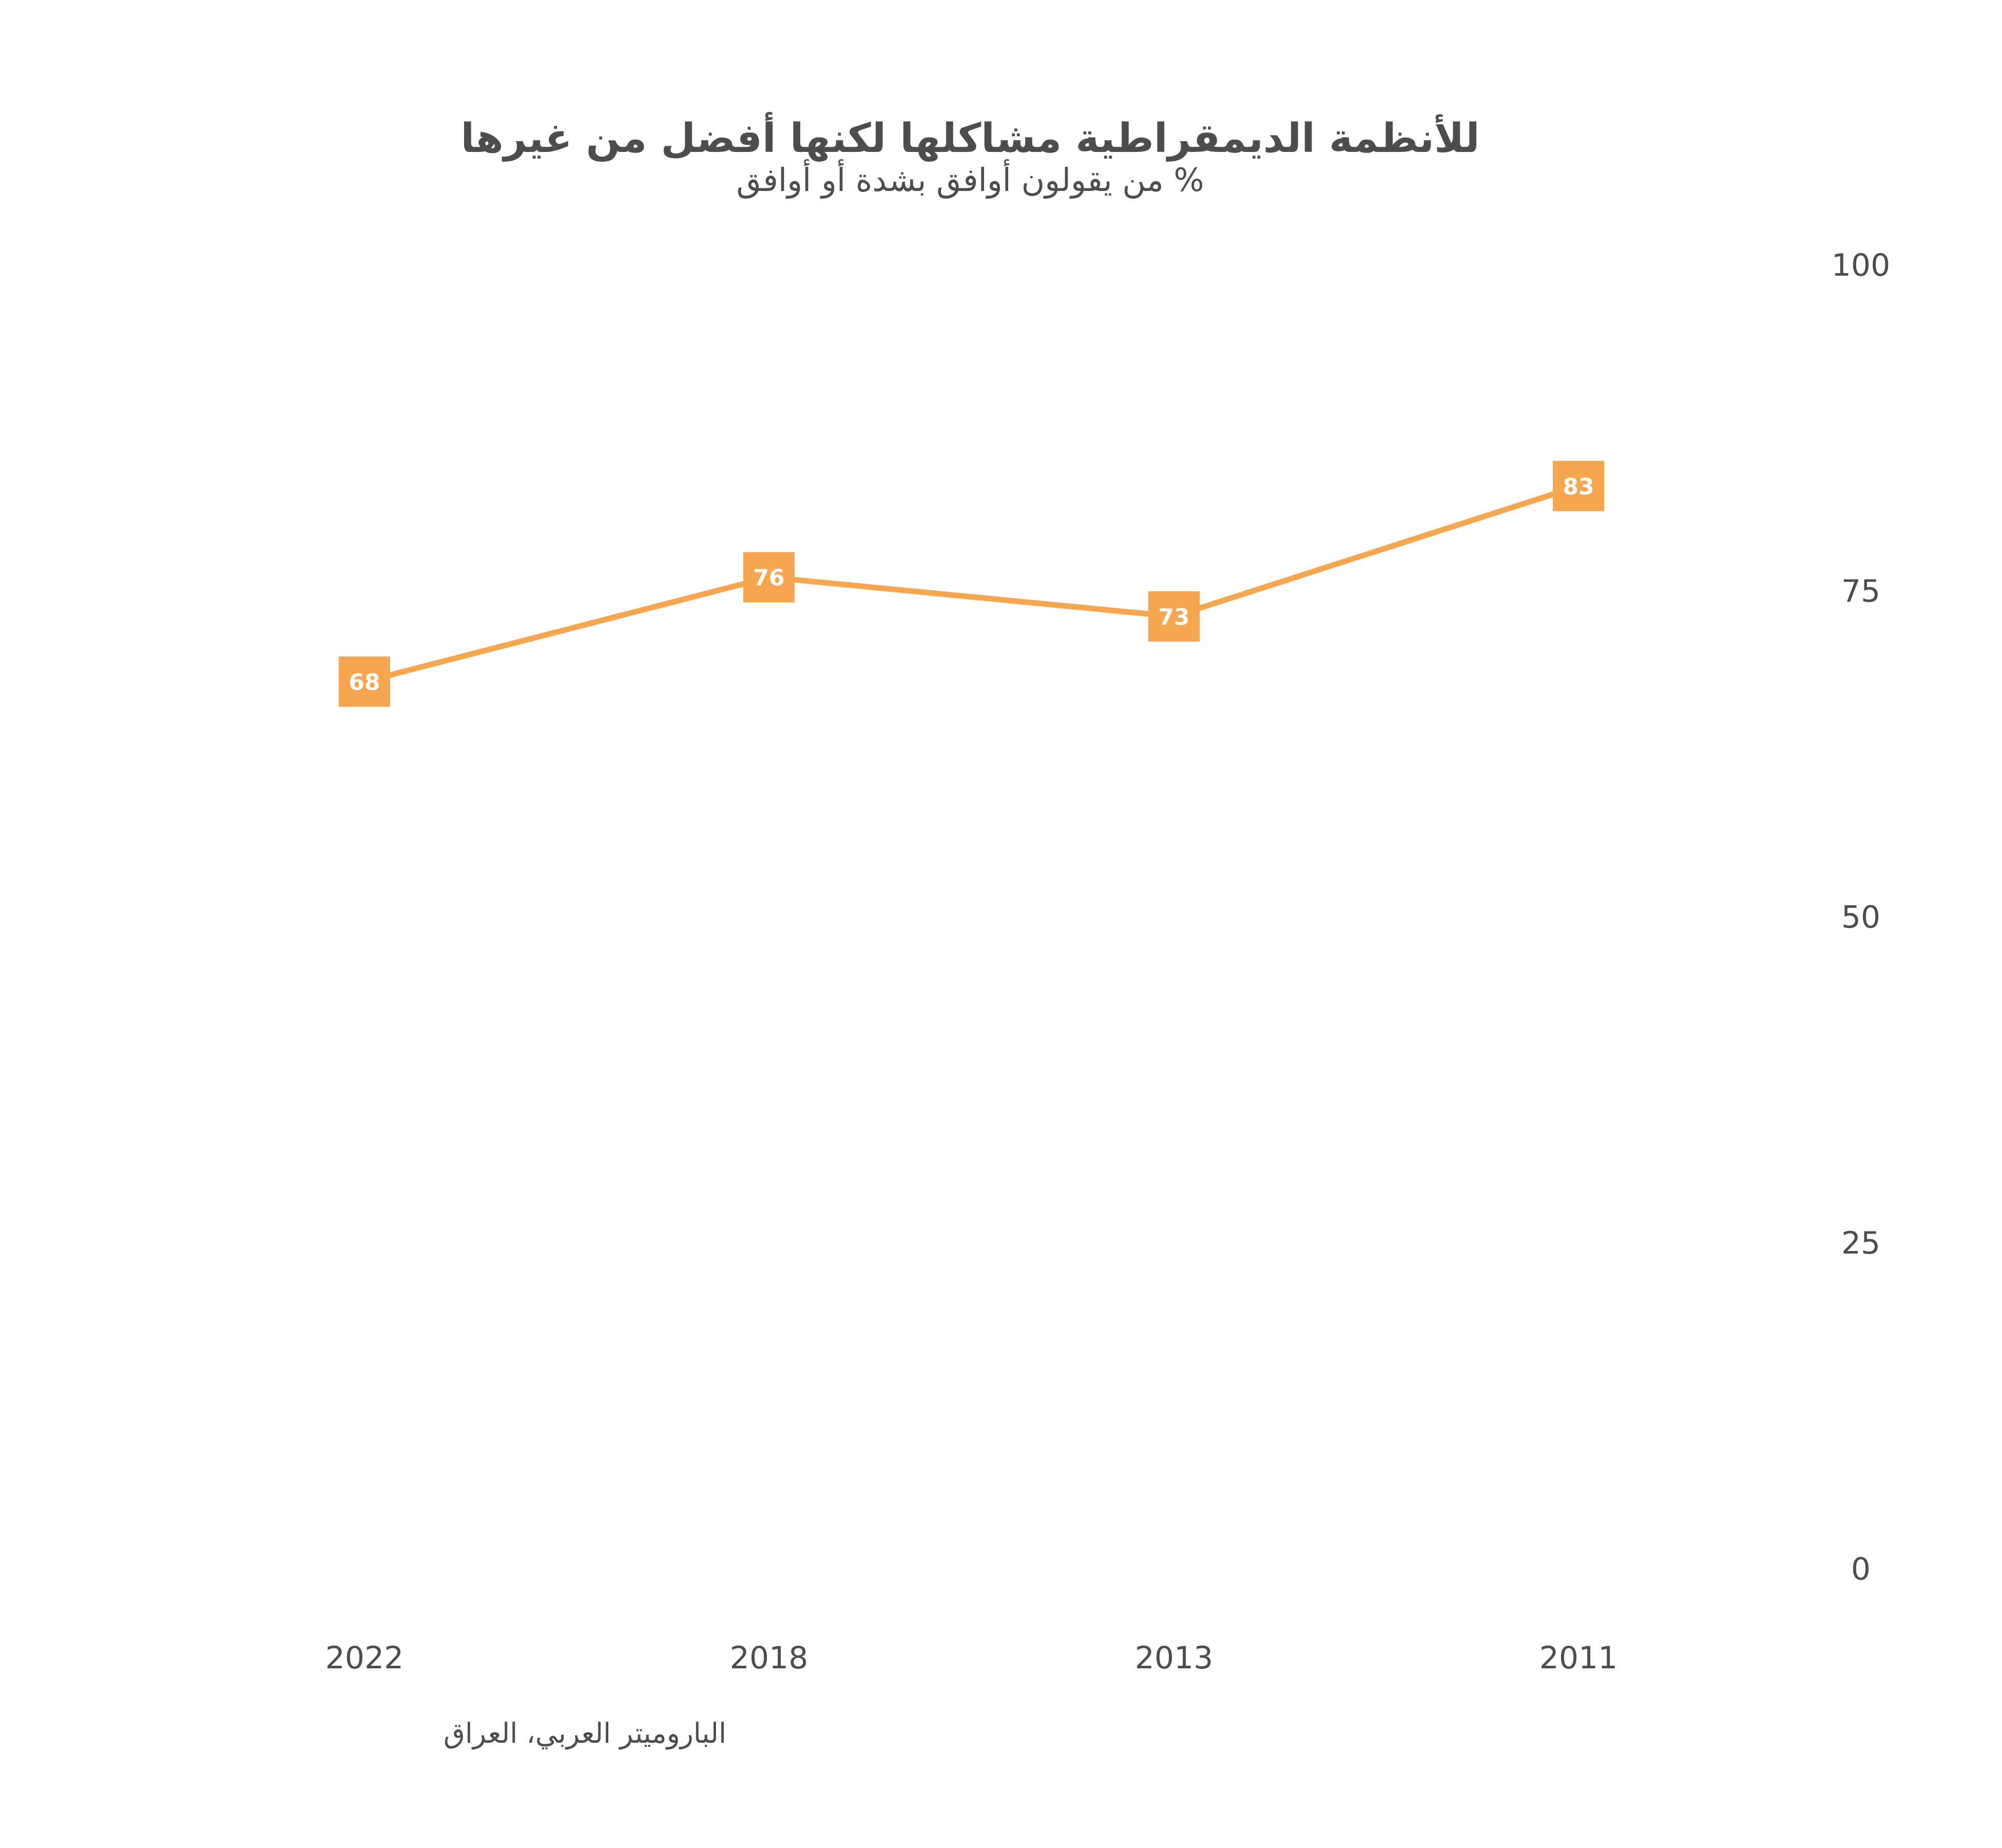  I want to click on y-tick-label: 25, so click(1860, 1243).